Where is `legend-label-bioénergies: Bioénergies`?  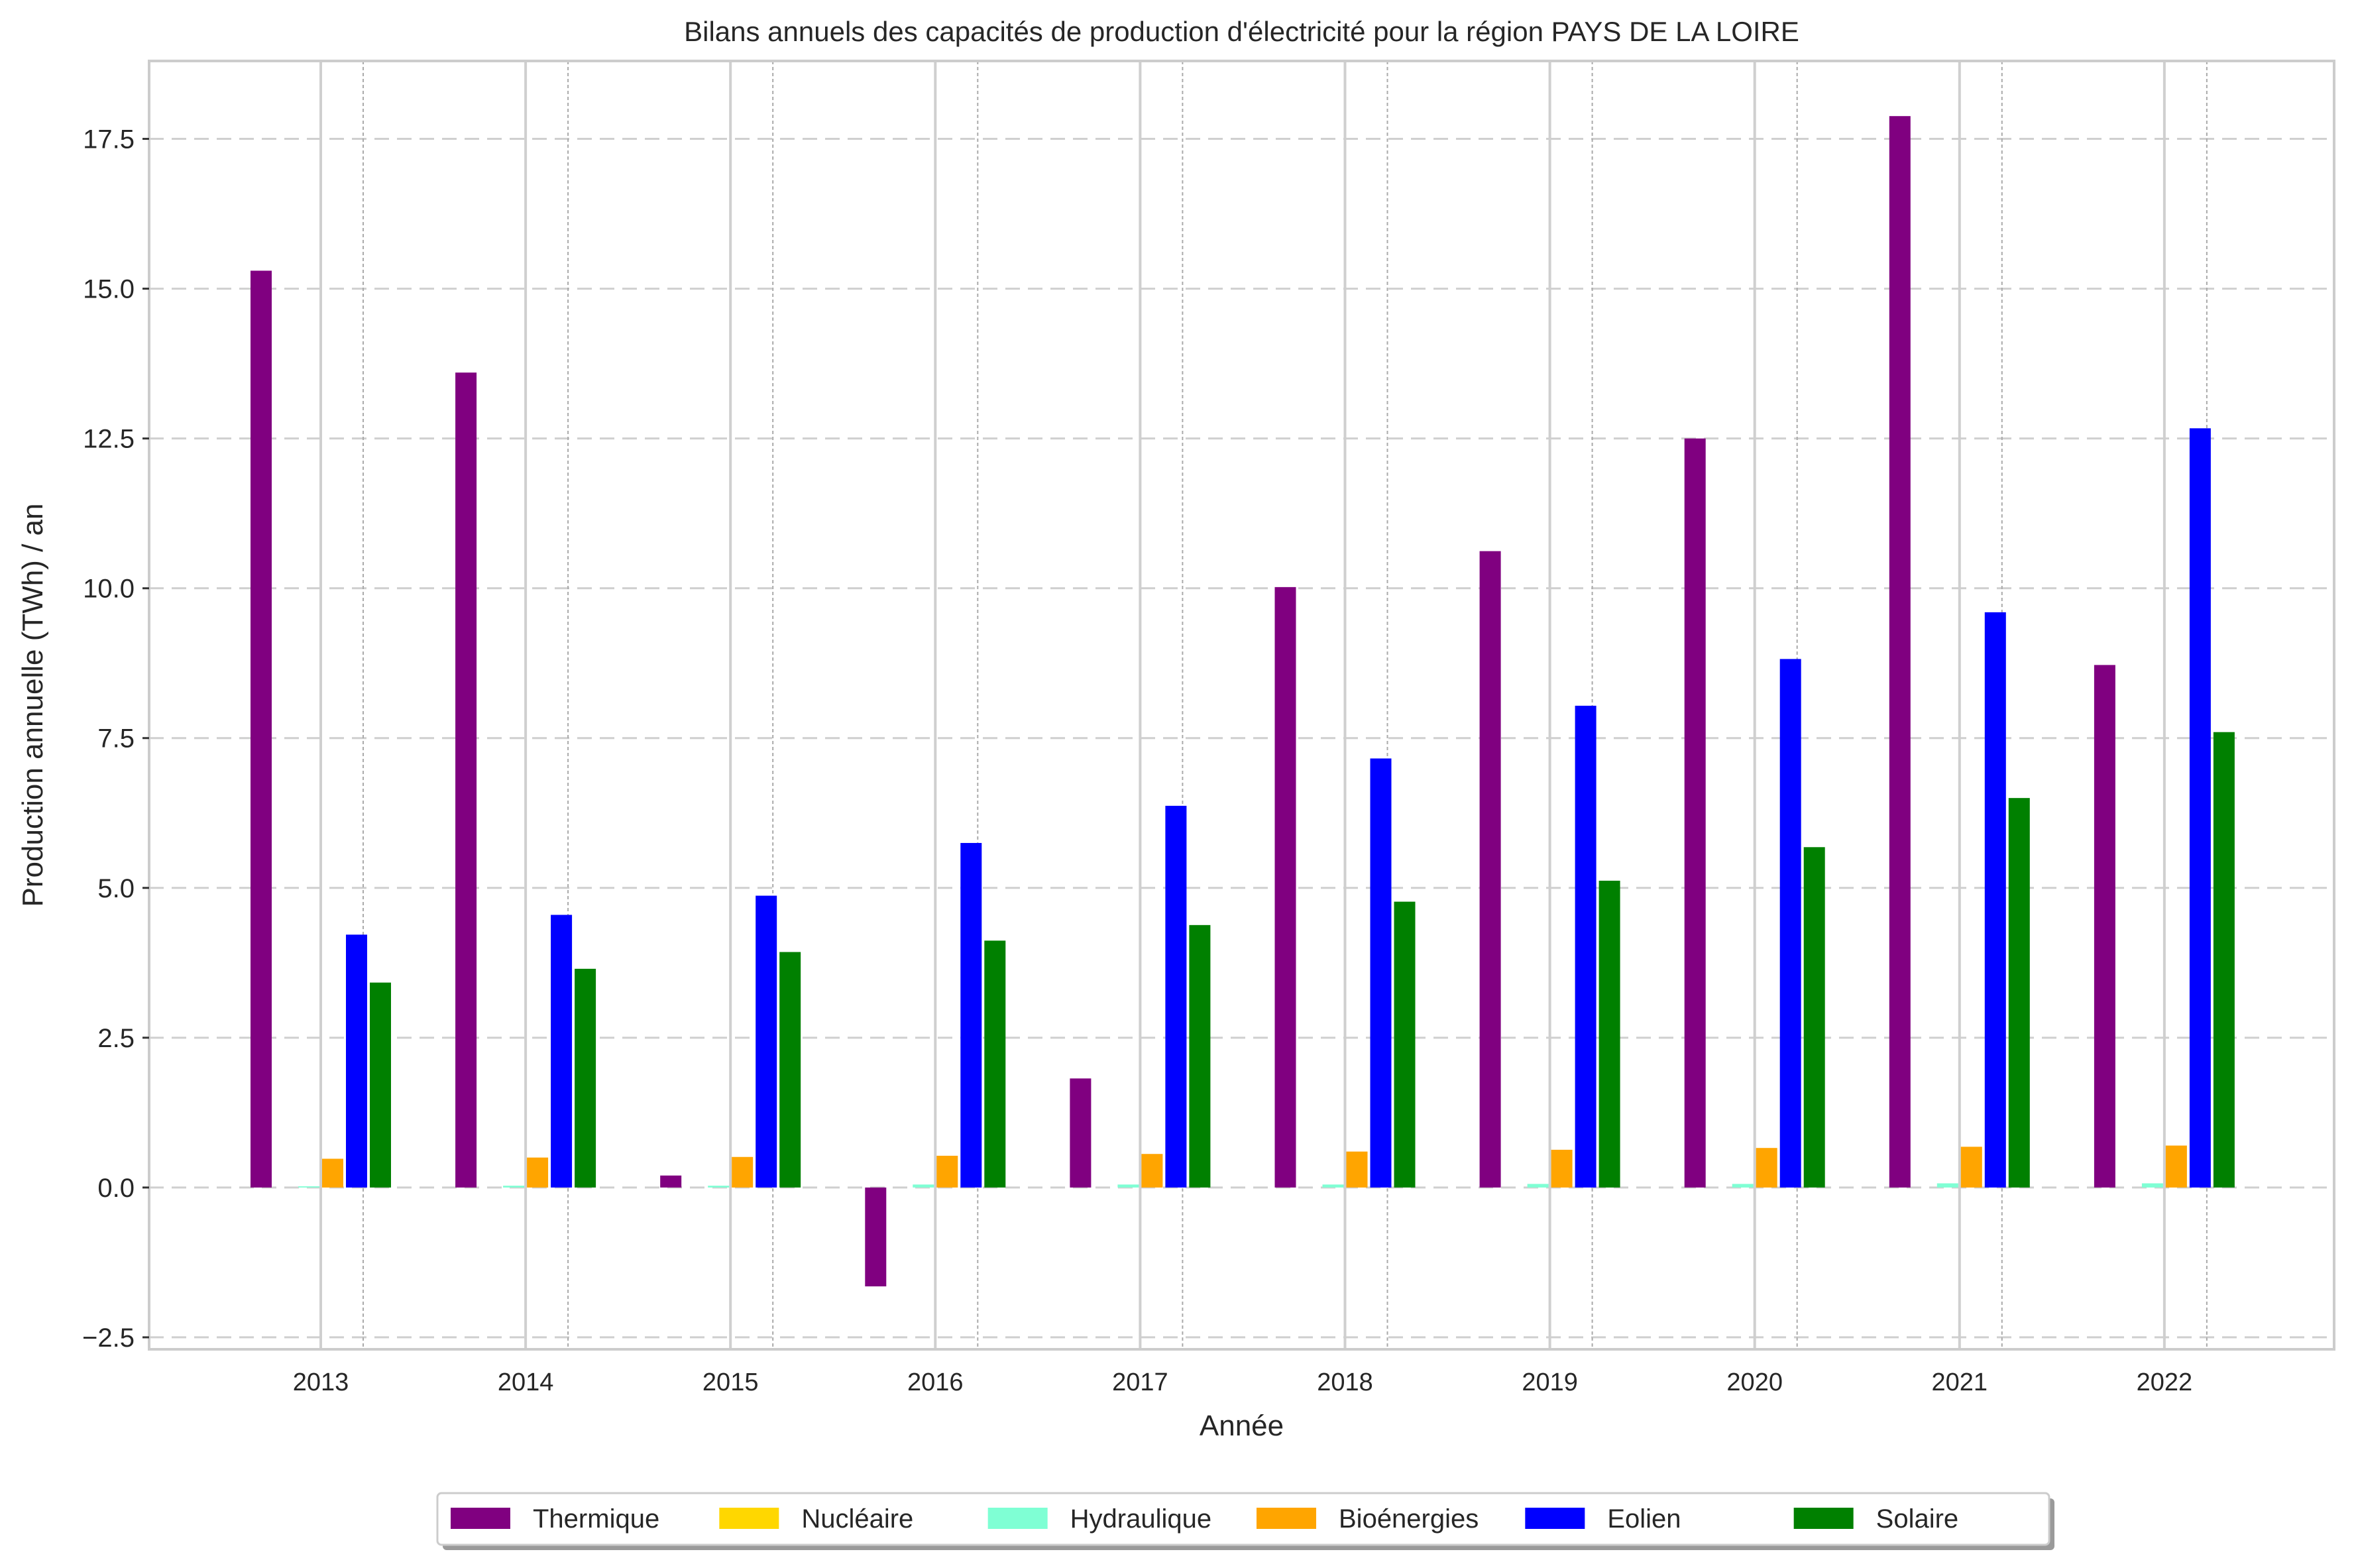 legend-label-bioénergies: Bioénergies is located at coordinates (1409, 1519).